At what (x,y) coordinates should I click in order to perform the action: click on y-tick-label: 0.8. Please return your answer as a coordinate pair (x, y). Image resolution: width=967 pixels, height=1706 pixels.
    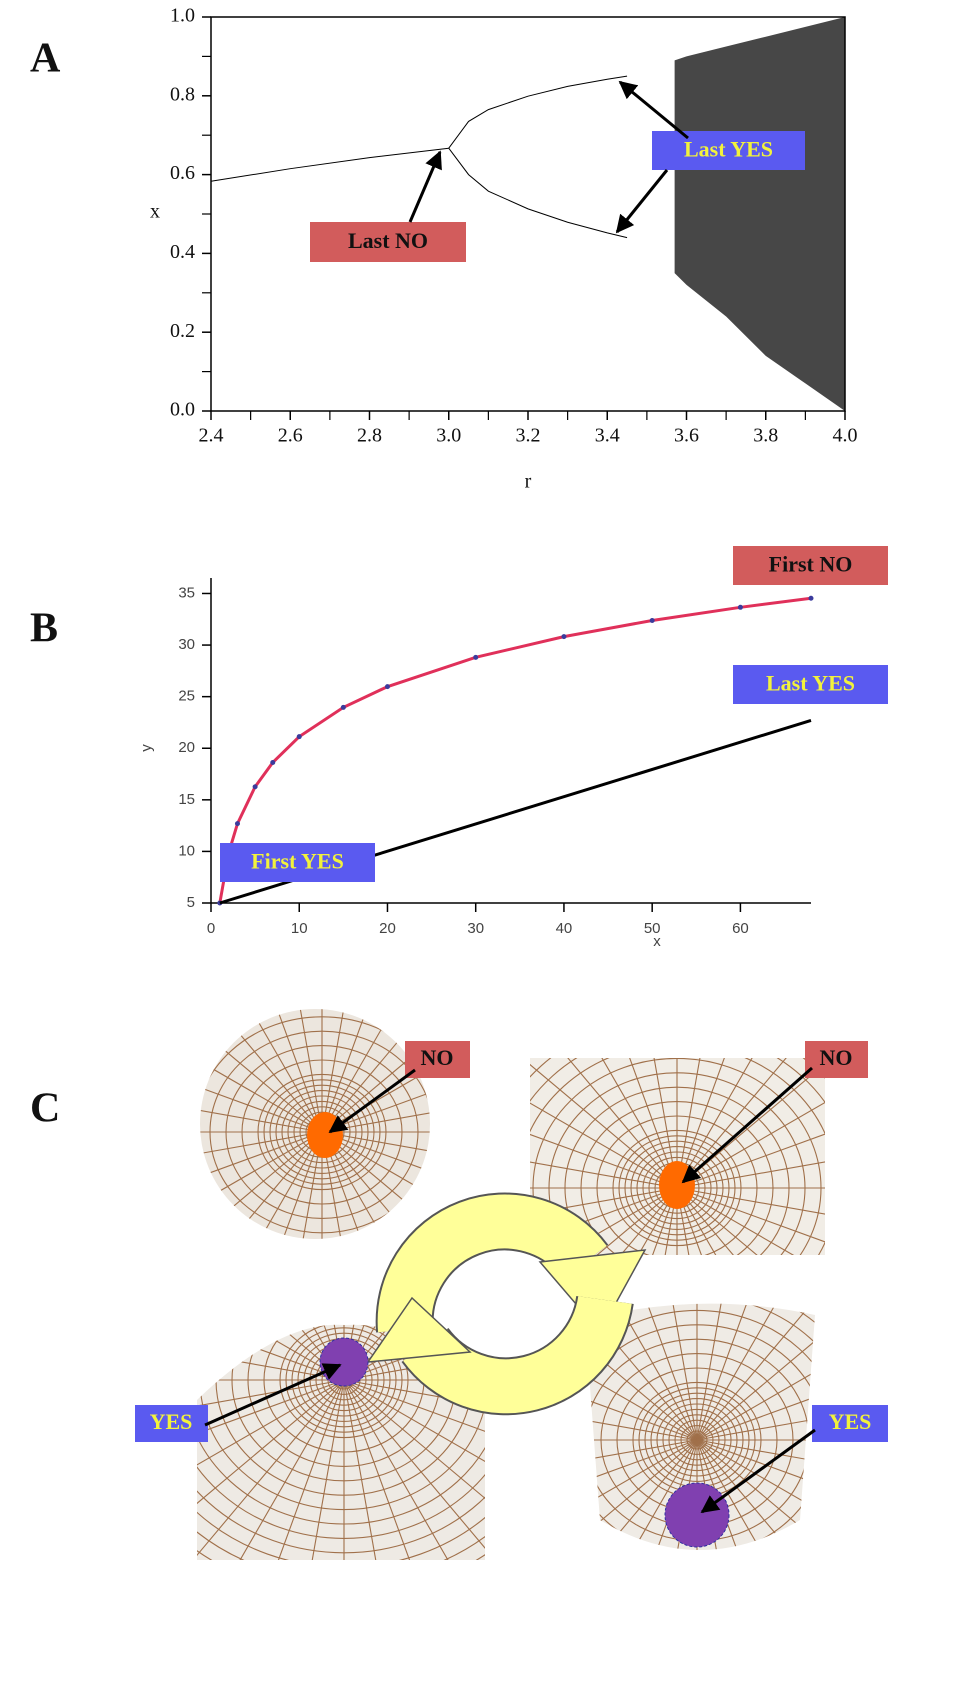
    Looking at the image, I should click on (182, 94).